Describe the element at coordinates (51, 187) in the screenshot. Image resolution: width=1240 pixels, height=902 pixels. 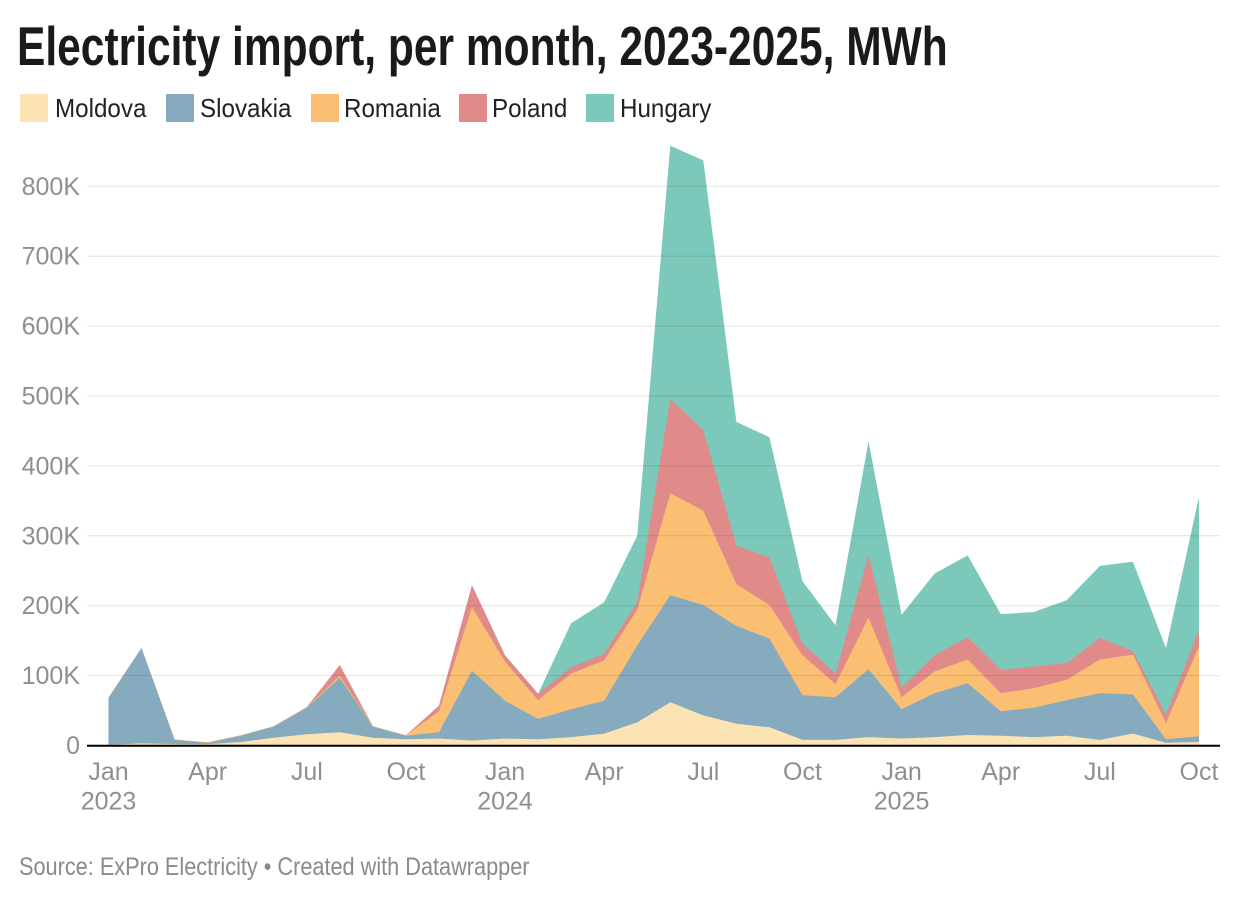
I see `svg-text: 800K` at that location.